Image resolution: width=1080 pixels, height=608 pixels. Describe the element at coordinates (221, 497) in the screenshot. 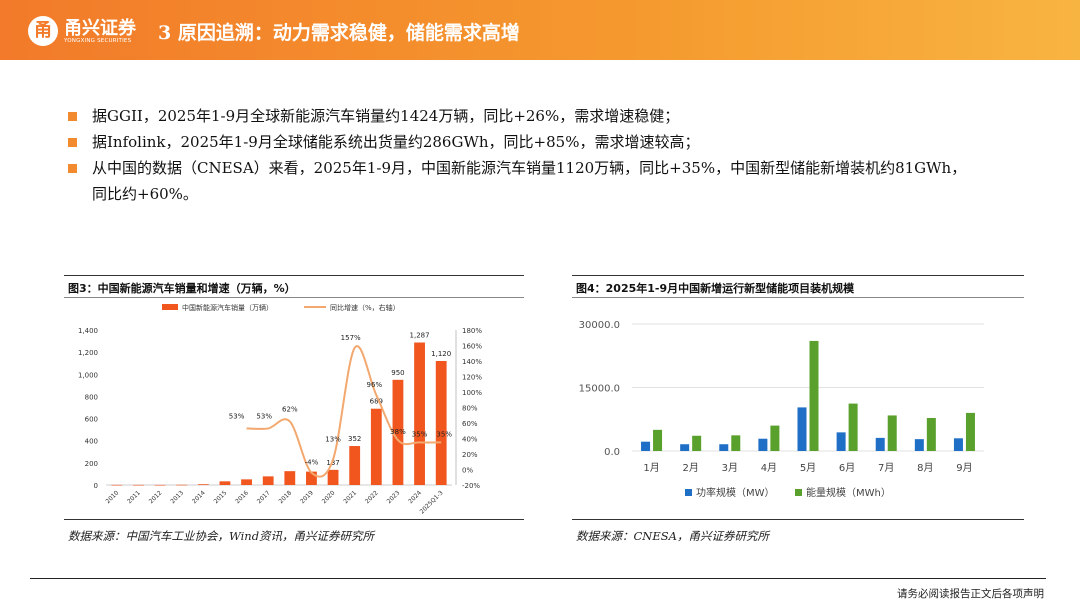

I see `x-tick-label: 2015` at that location.